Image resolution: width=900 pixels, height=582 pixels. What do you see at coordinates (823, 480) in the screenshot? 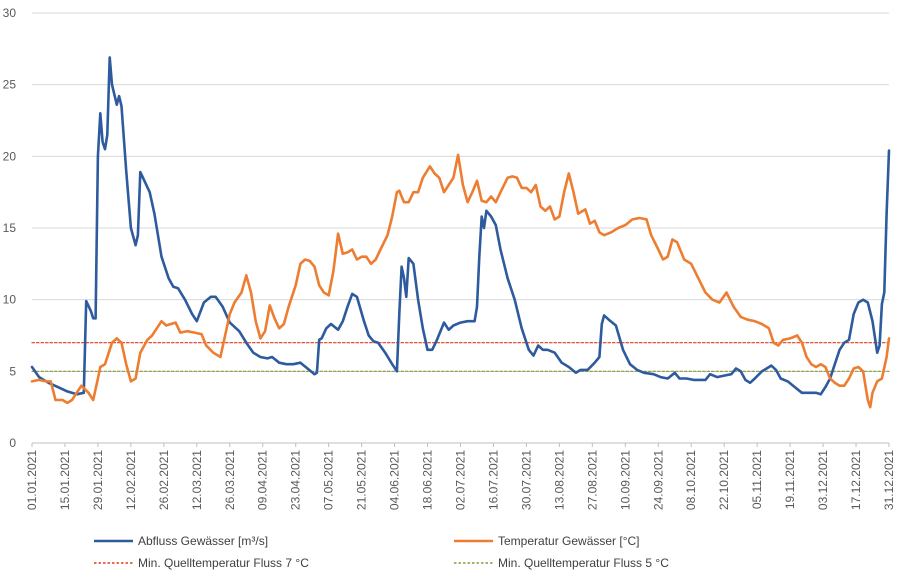
I see `x-tick-label: 03.12.2021` at bounding box center [823, 480].